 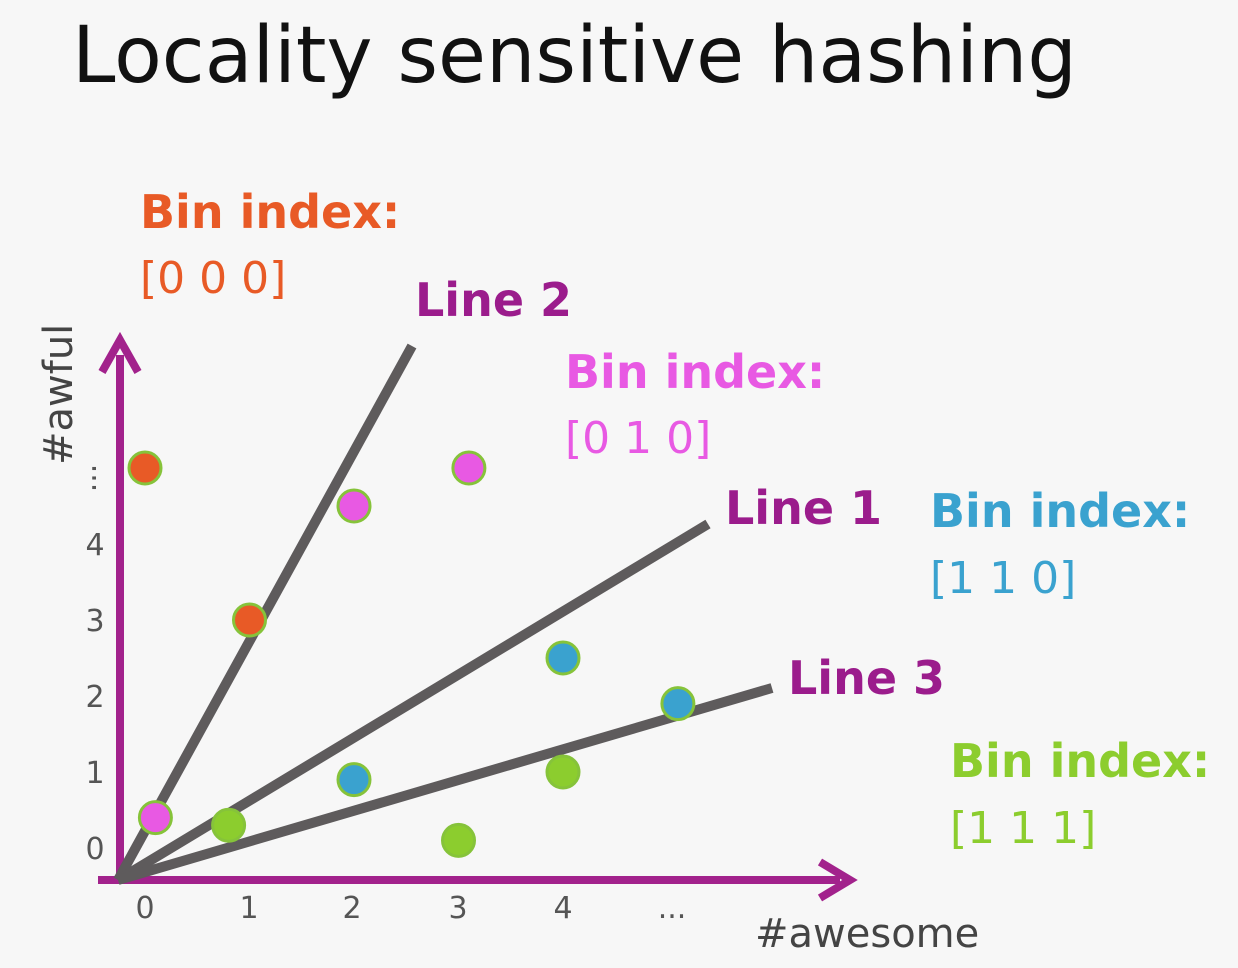 What do you see at coordinates (1060, 544) in the screenshot?
I see `bin-label-110: Bin index: [1 1 0]` at bounding box center [1060, 544].